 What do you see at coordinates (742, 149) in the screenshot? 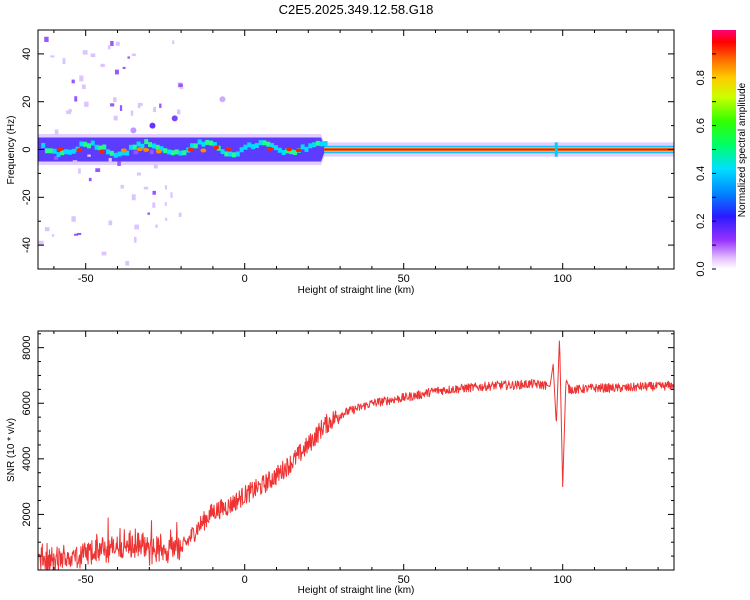
I see `colorbar-label: Normalized spectral amplitude` at bounding box center [742, 149].